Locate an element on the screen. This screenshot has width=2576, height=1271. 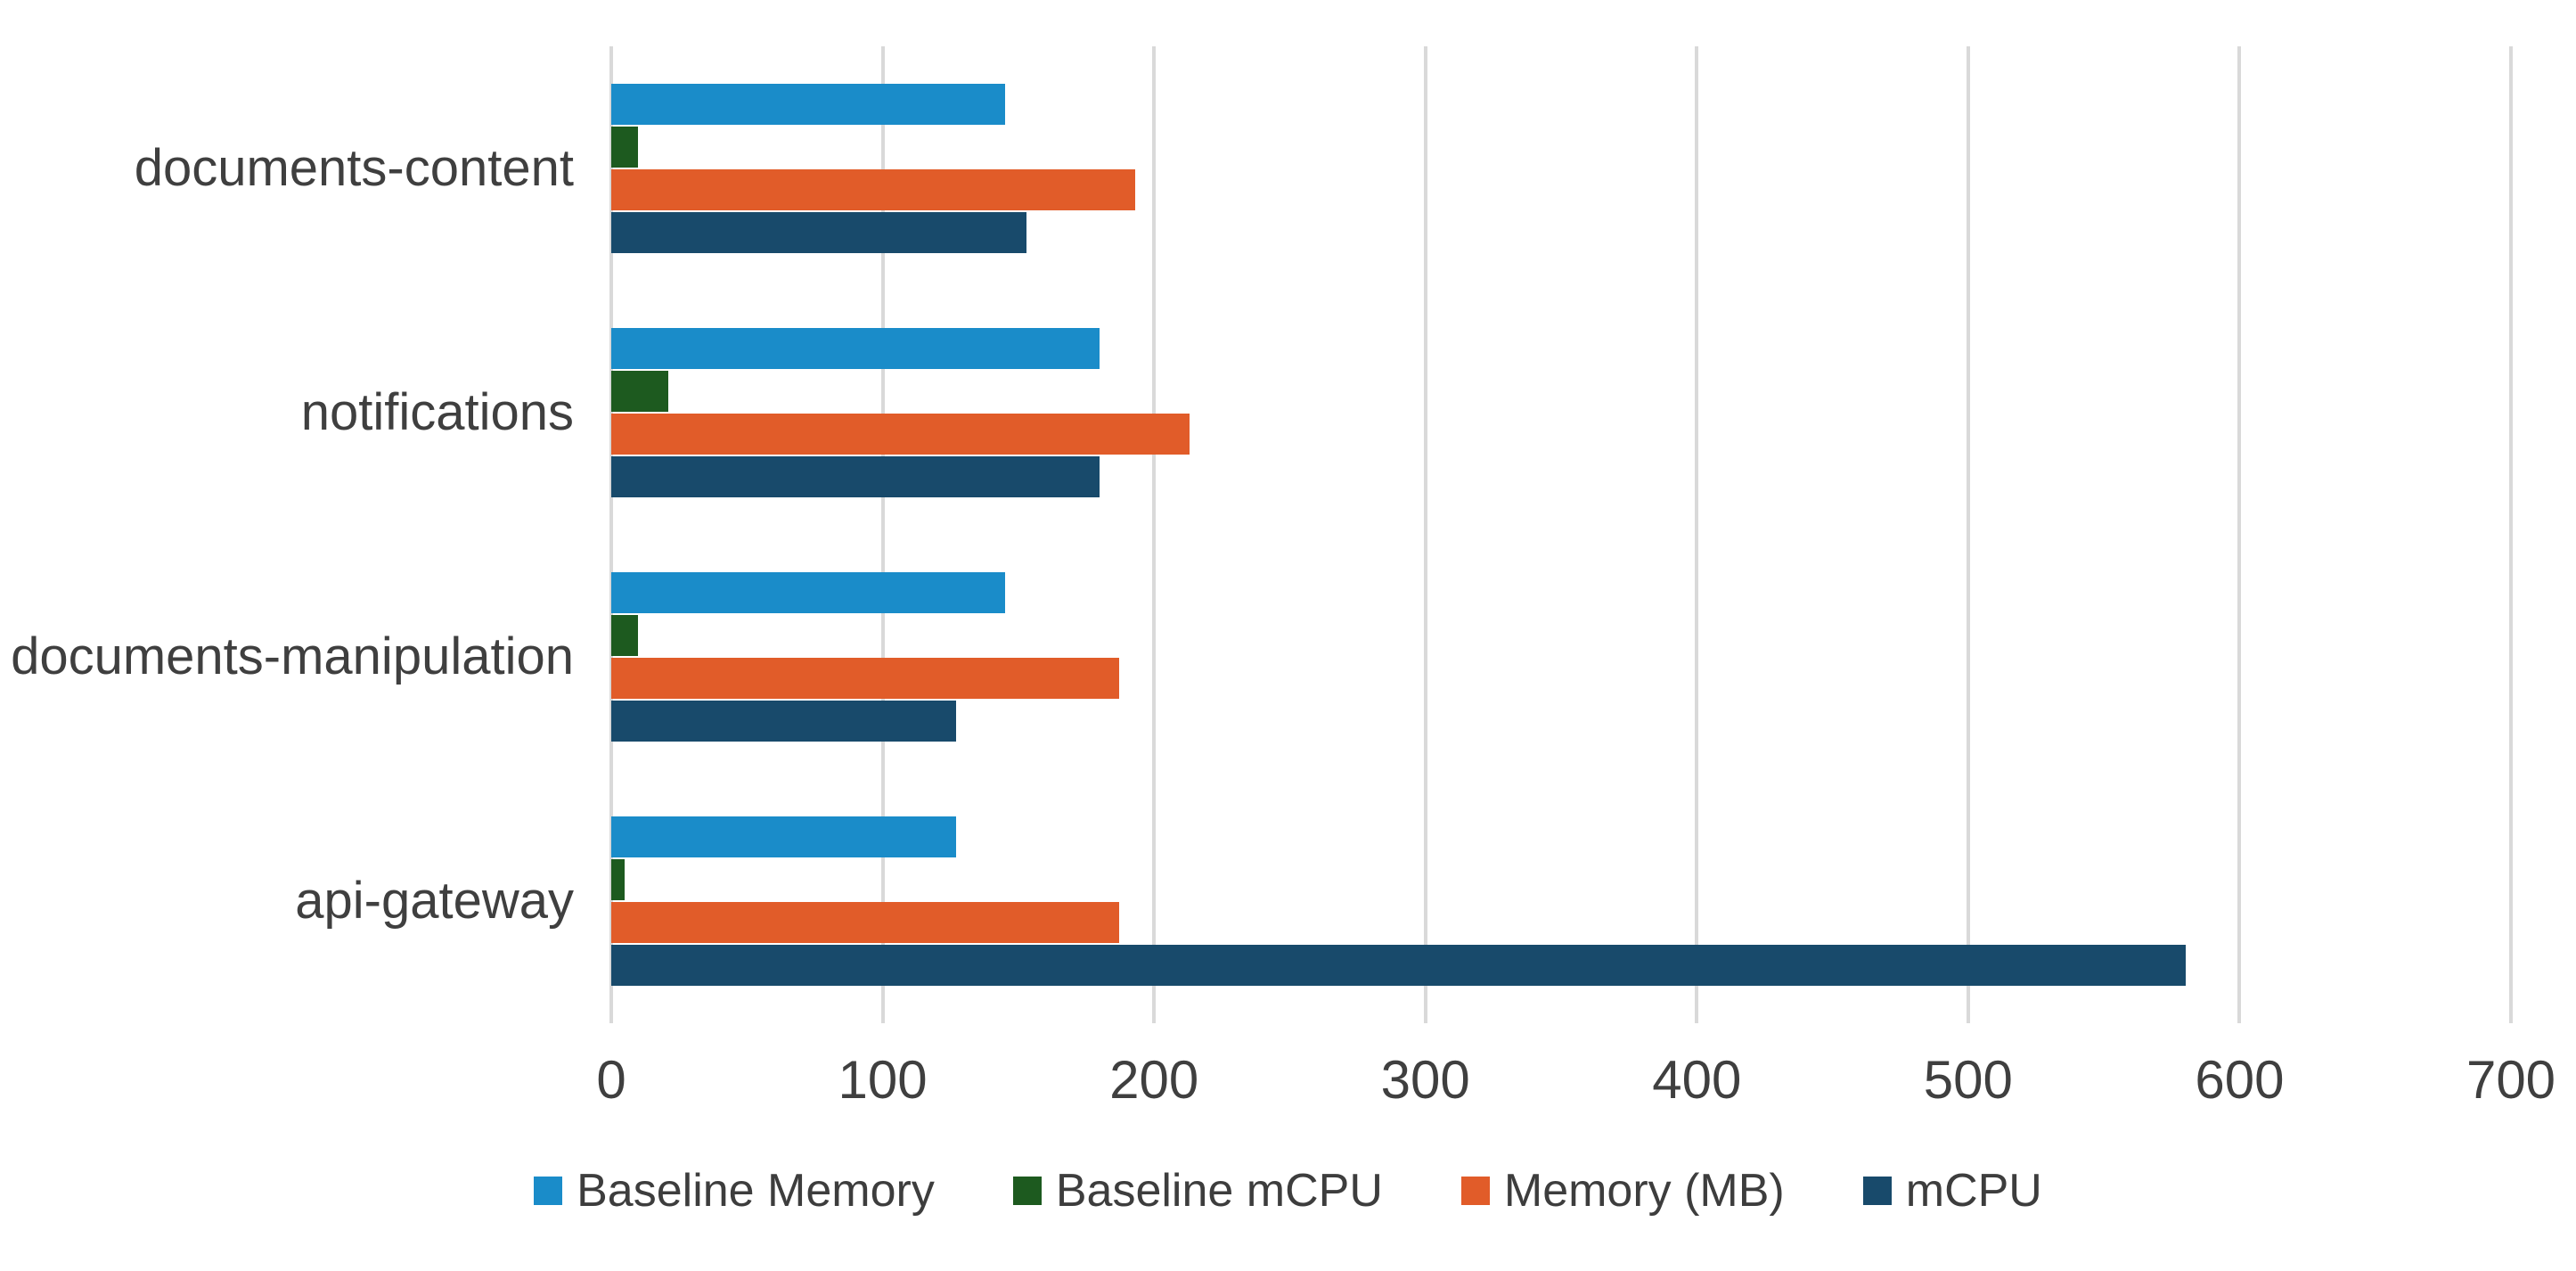
x-axis-tick-labels: 0 100 200 300 400 500 600 700 is located at coordinates (1576, 1087).